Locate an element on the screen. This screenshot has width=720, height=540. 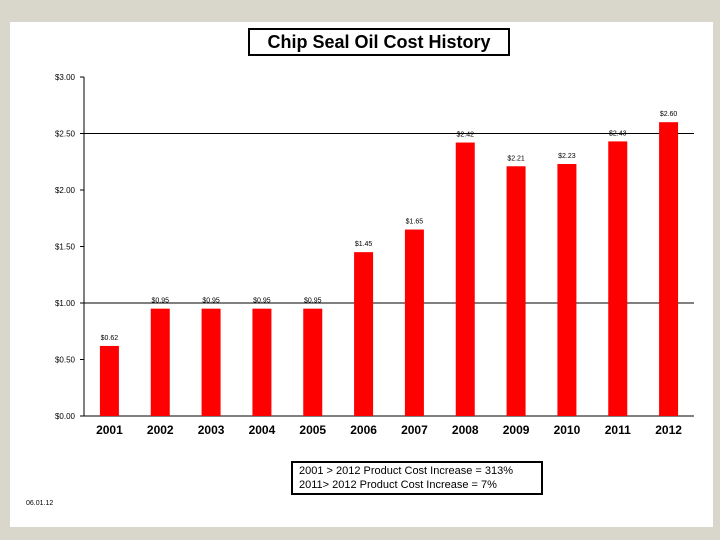
bar-2008 is located at coordinates (465, 279).